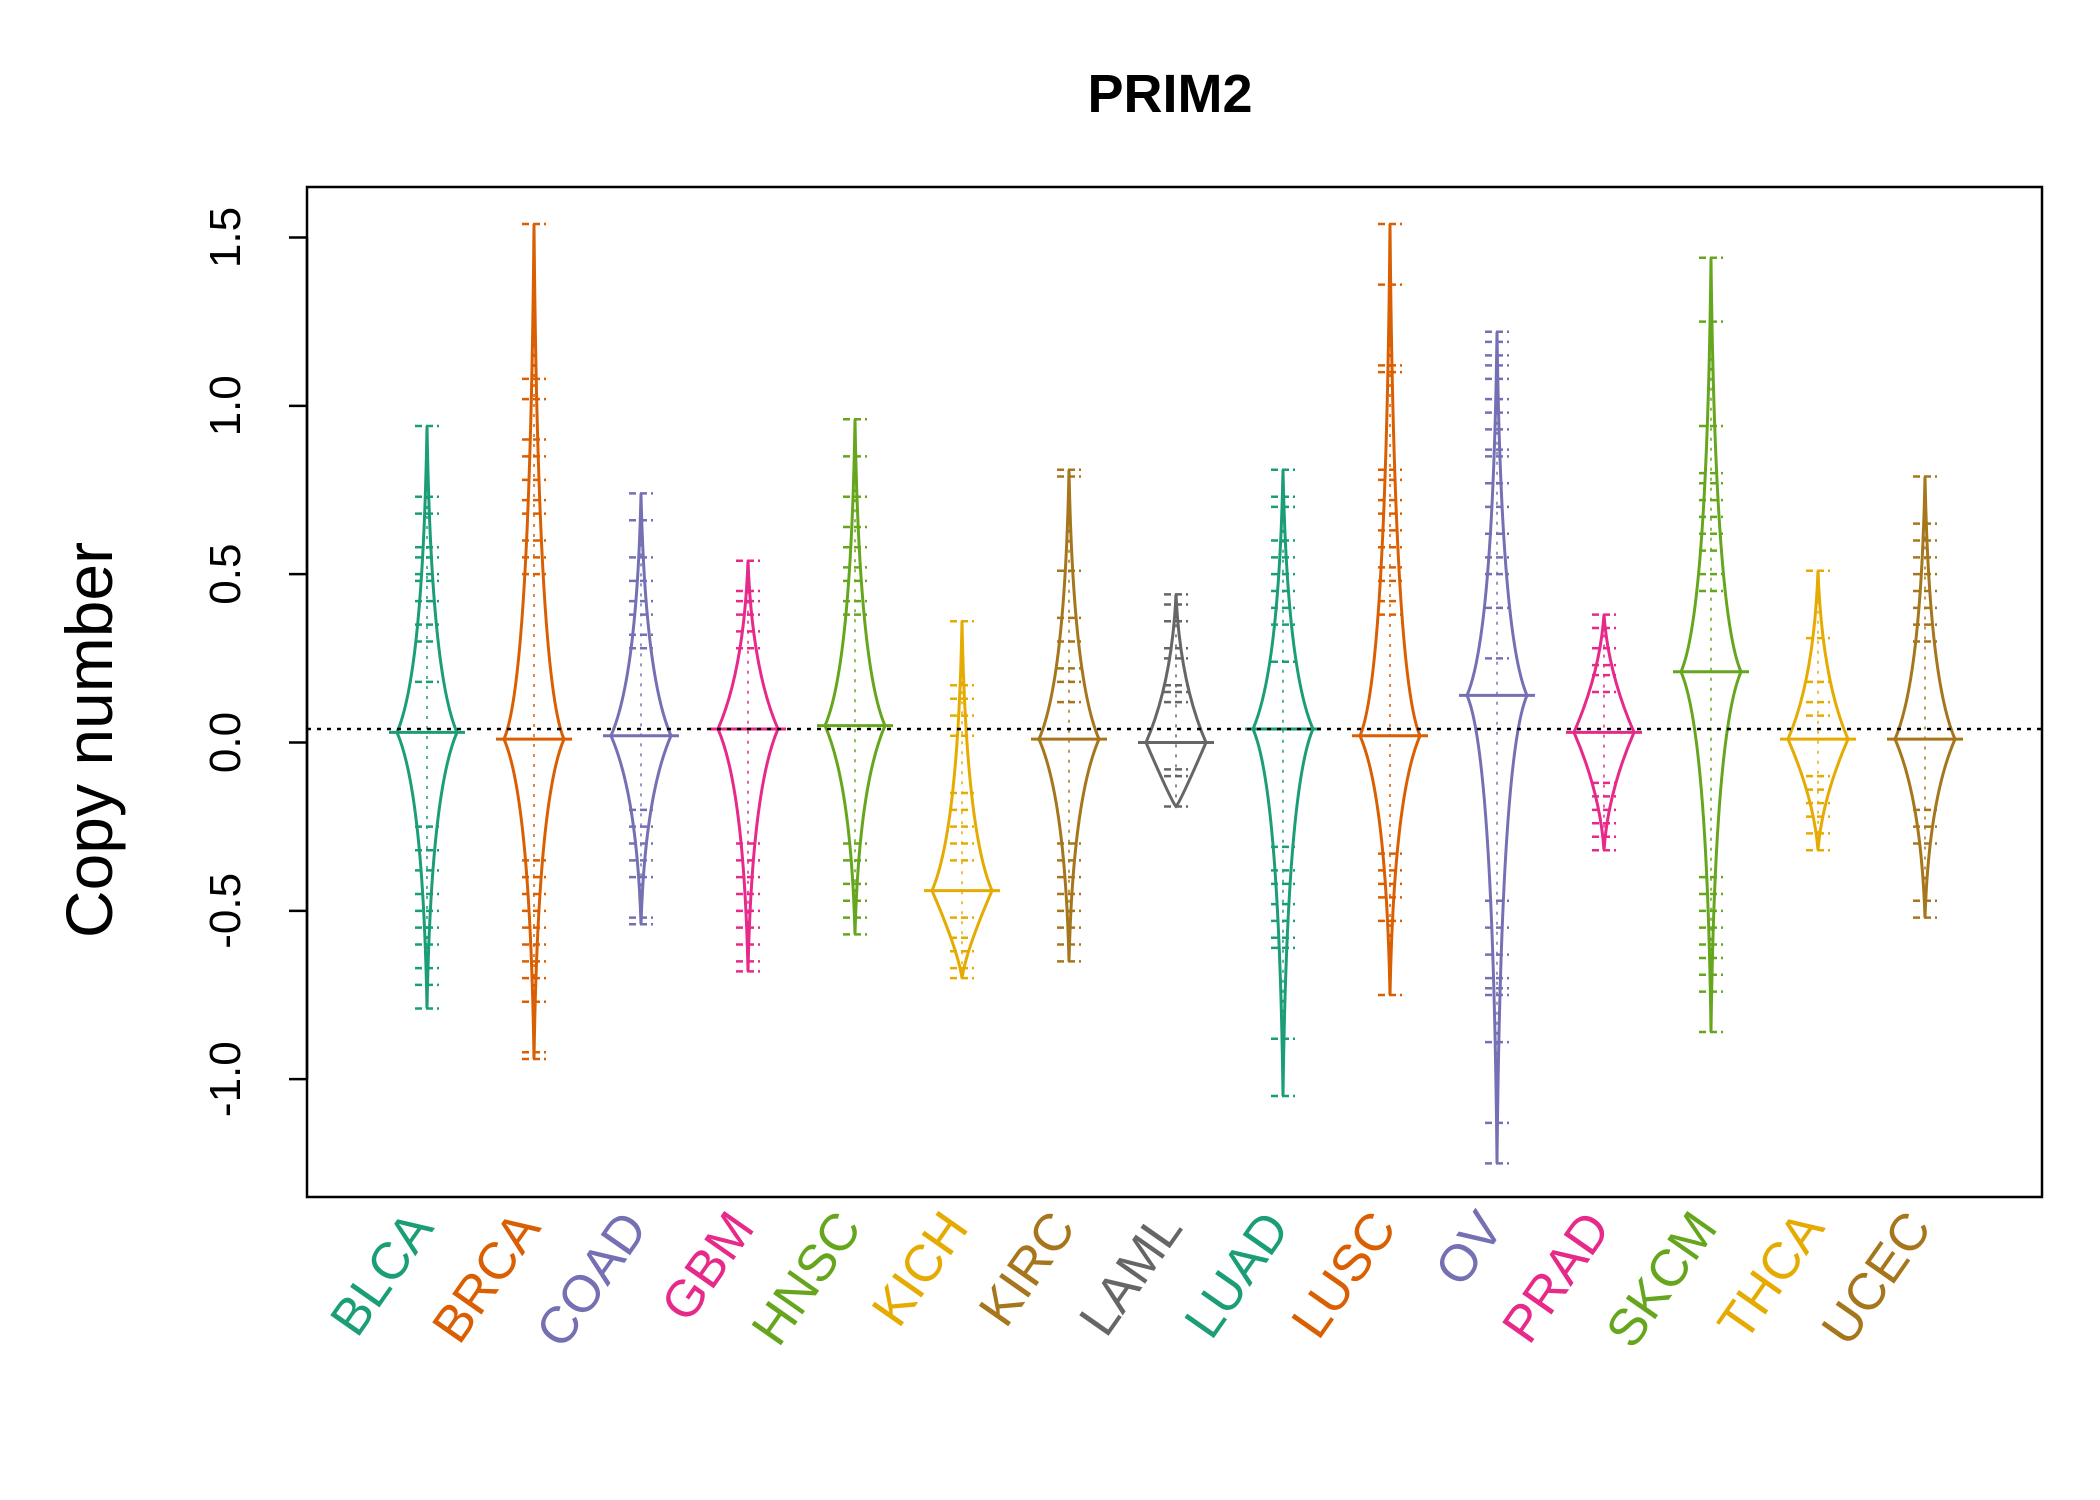  What do you see at coordinates (1130, 1274) in the screenshot?
I see `x-tick-label-laml: LAML` at bounding box center [1130, 1274].